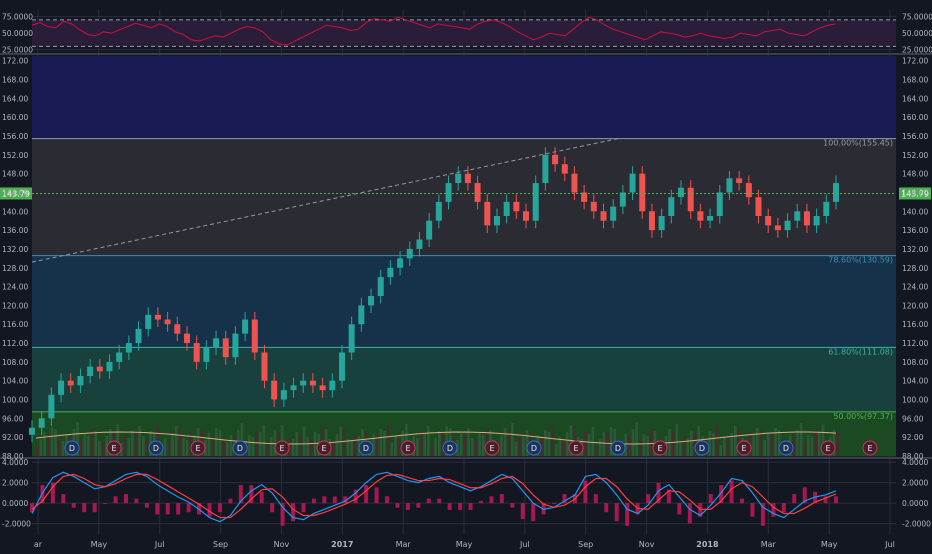 The height and width of the screenshot is (554, 932). I want to click on y-tick-label-right: 50.0000, so click(917, 33).